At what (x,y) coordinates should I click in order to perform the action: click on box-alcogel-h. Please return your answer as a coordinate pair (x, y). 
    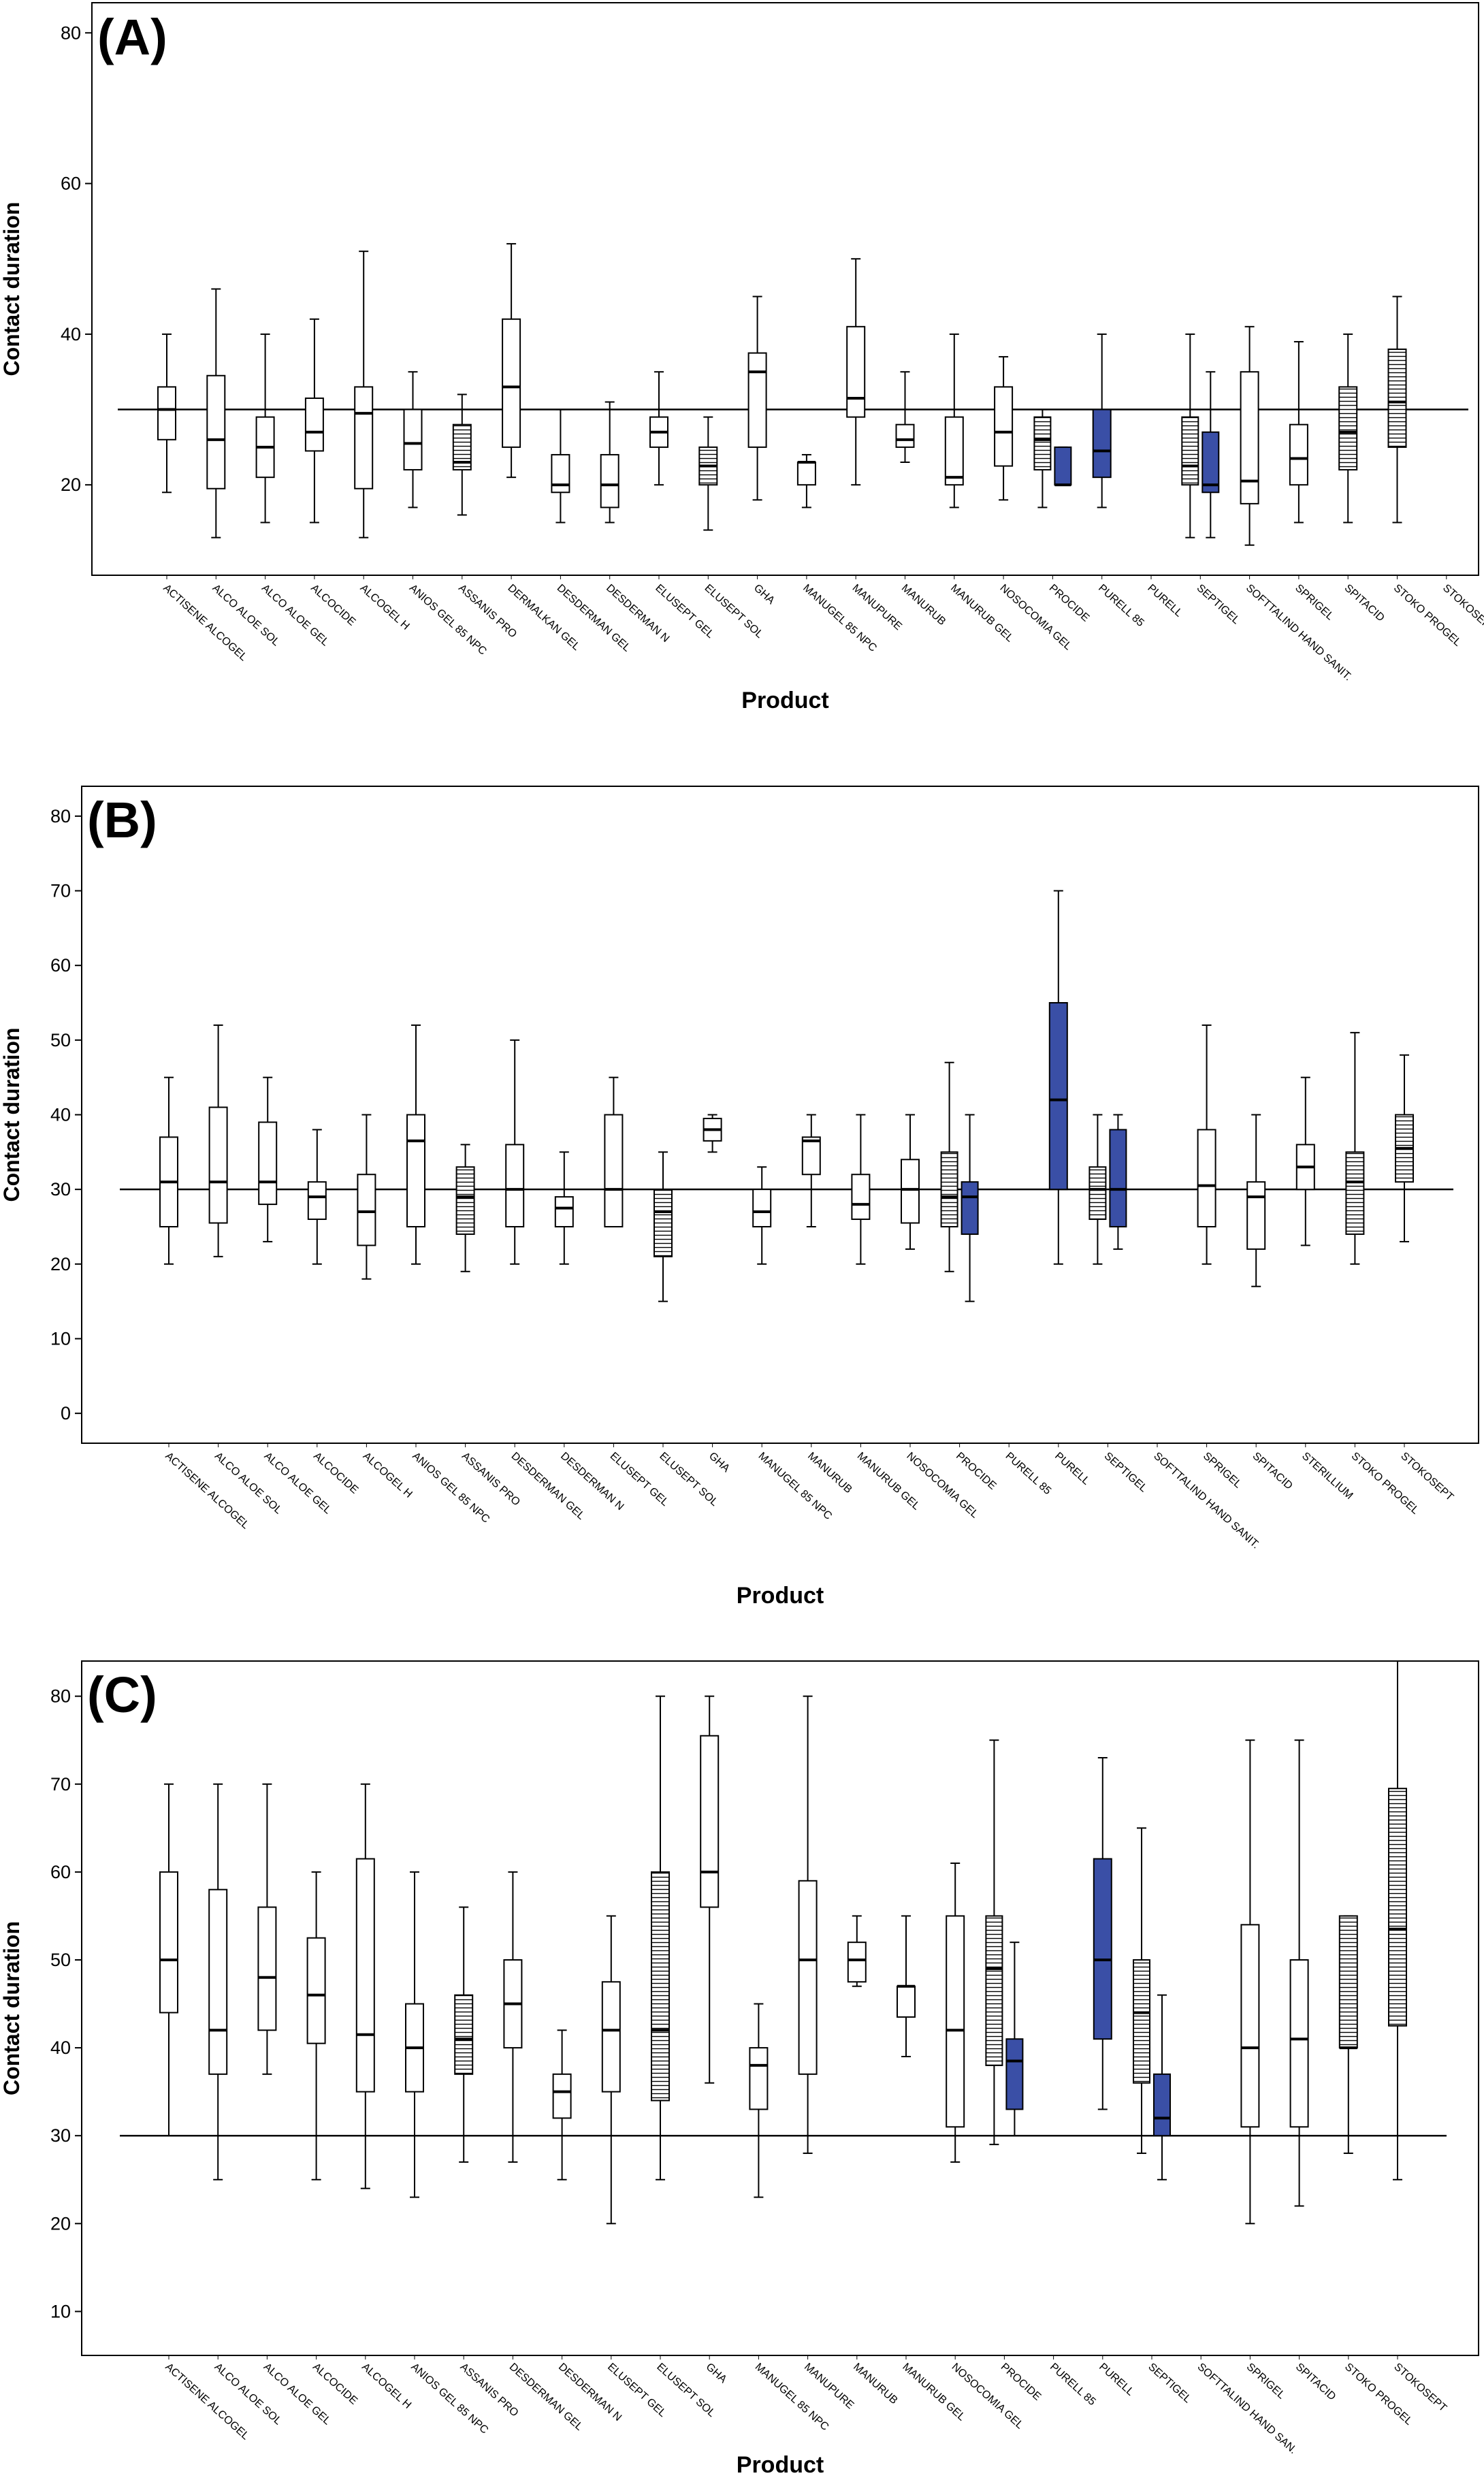
    Looking at the image, I should click on (365, 1986).